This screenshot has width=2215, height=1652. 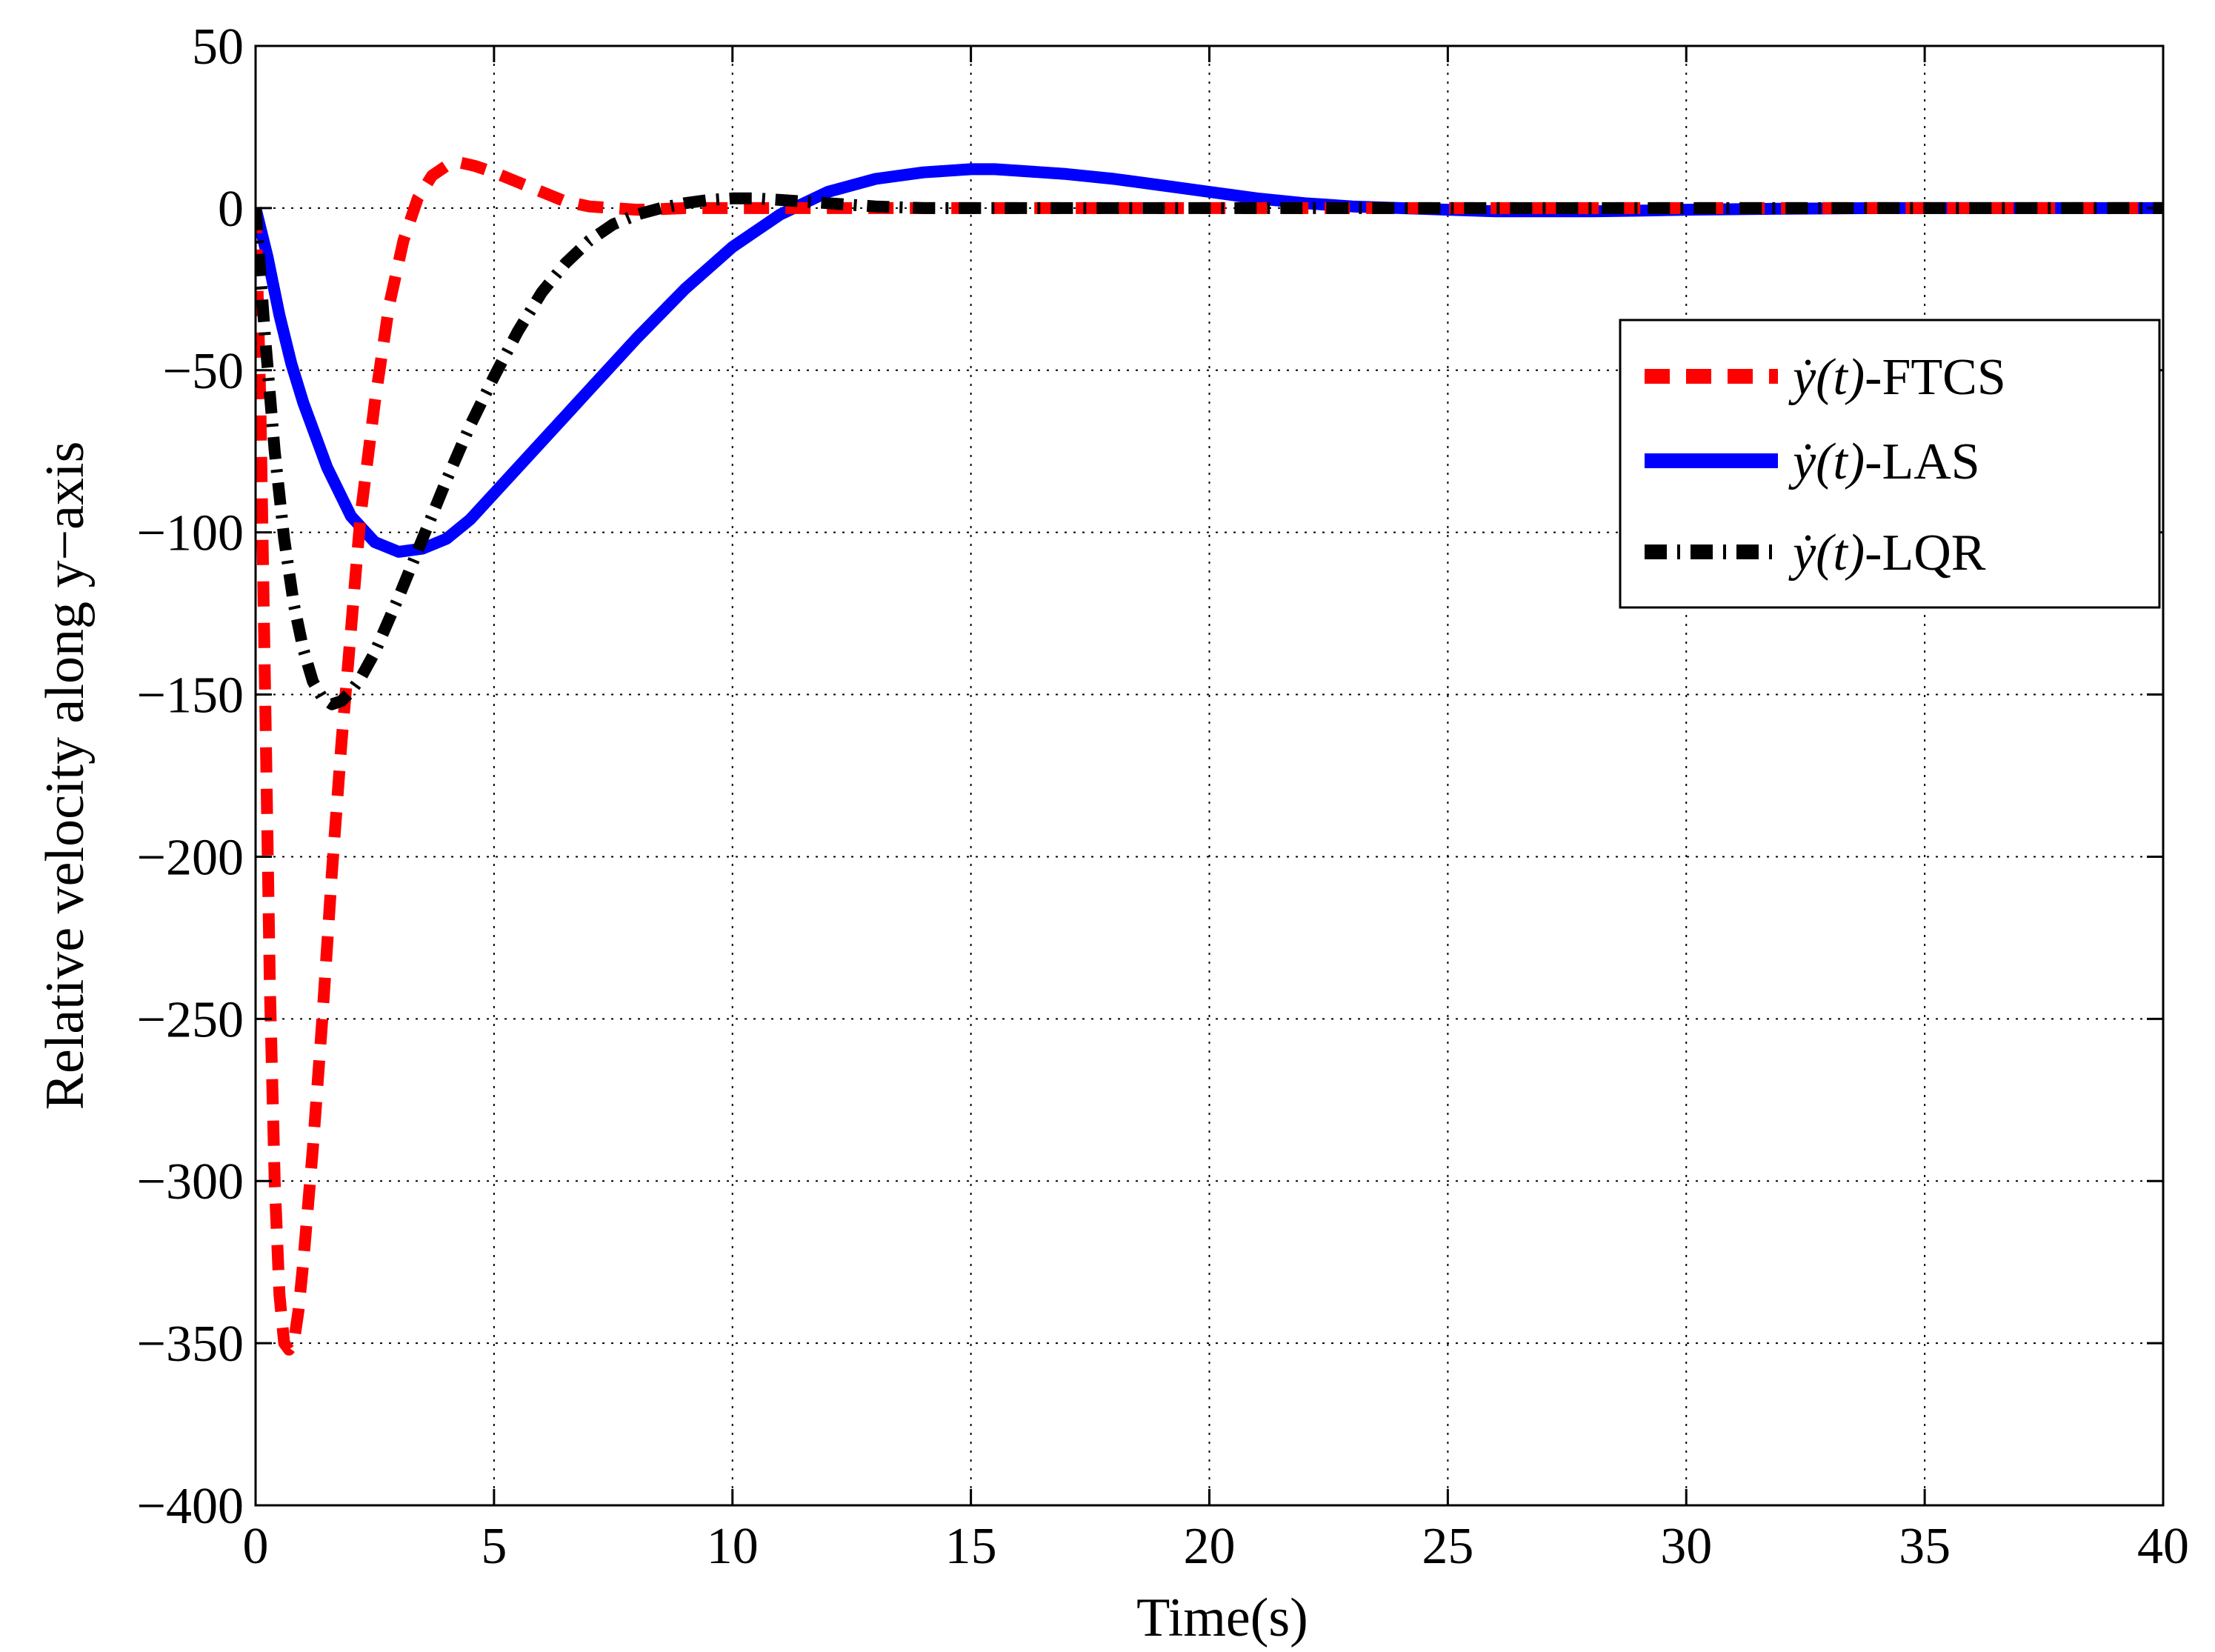 I want to click on svg-text: ẏ(t)-LAS, so click(x=1884, y=462).